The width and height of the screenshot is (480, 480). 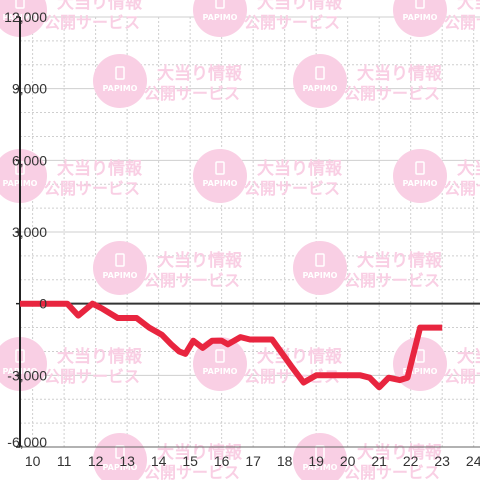 What do you see at coordinates (29, 232) in the screenshot?
I see `y-tick-label: 3,000` at bounding box center [29, 232].